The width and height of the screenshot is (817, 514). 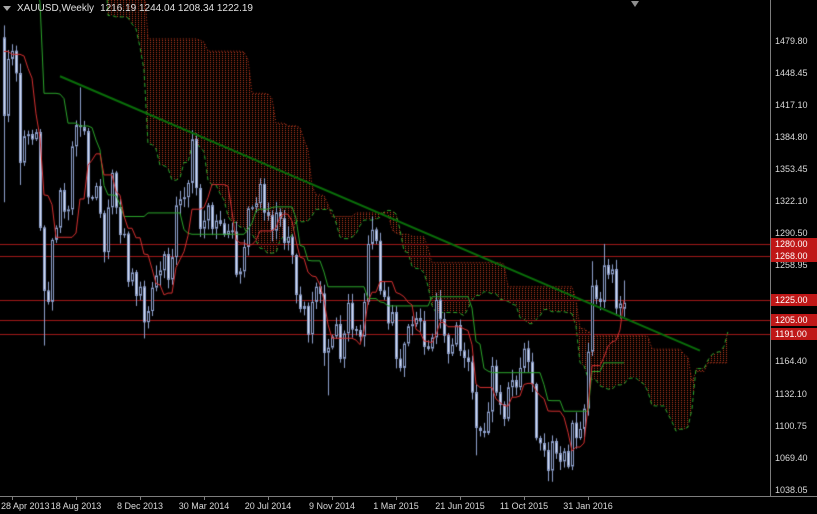 What do you see at coordinates (268, 506) in the screenshot?
I see `time-axis-label: 20 Jul 2014` at bounding box center [268, 506].